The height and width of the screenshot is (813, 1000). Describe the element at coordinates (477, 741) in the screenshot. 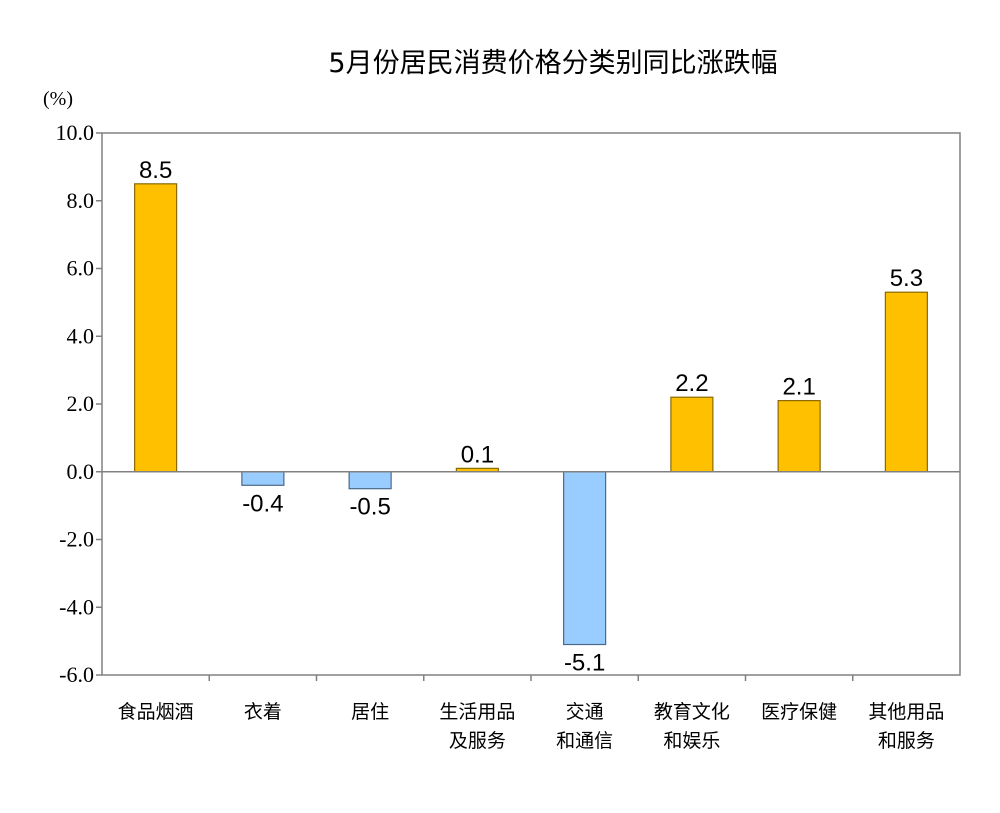

I see `x-tick-label-3-1: 及服务` at that location.